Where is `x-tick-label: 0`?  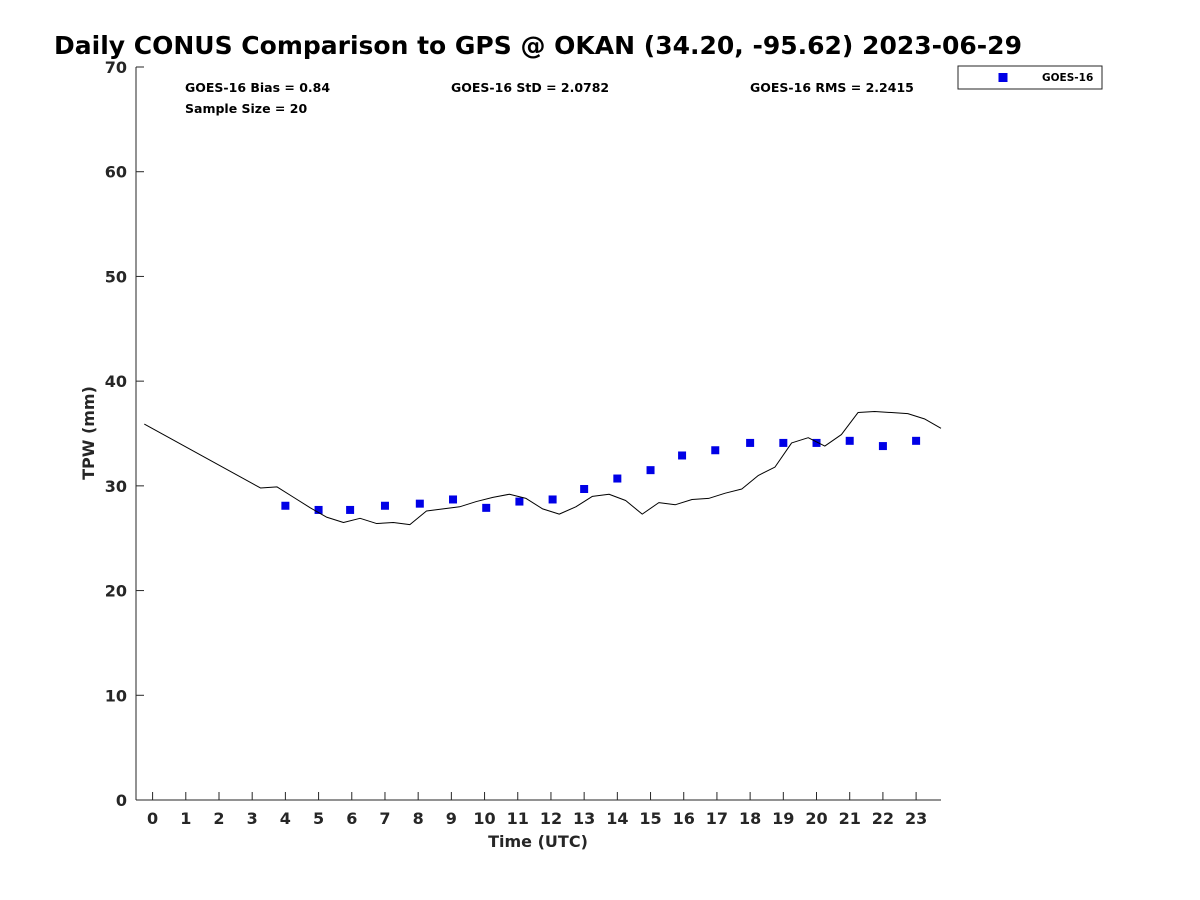
x-tick-label: 0 is located at coordinates (152, 818).